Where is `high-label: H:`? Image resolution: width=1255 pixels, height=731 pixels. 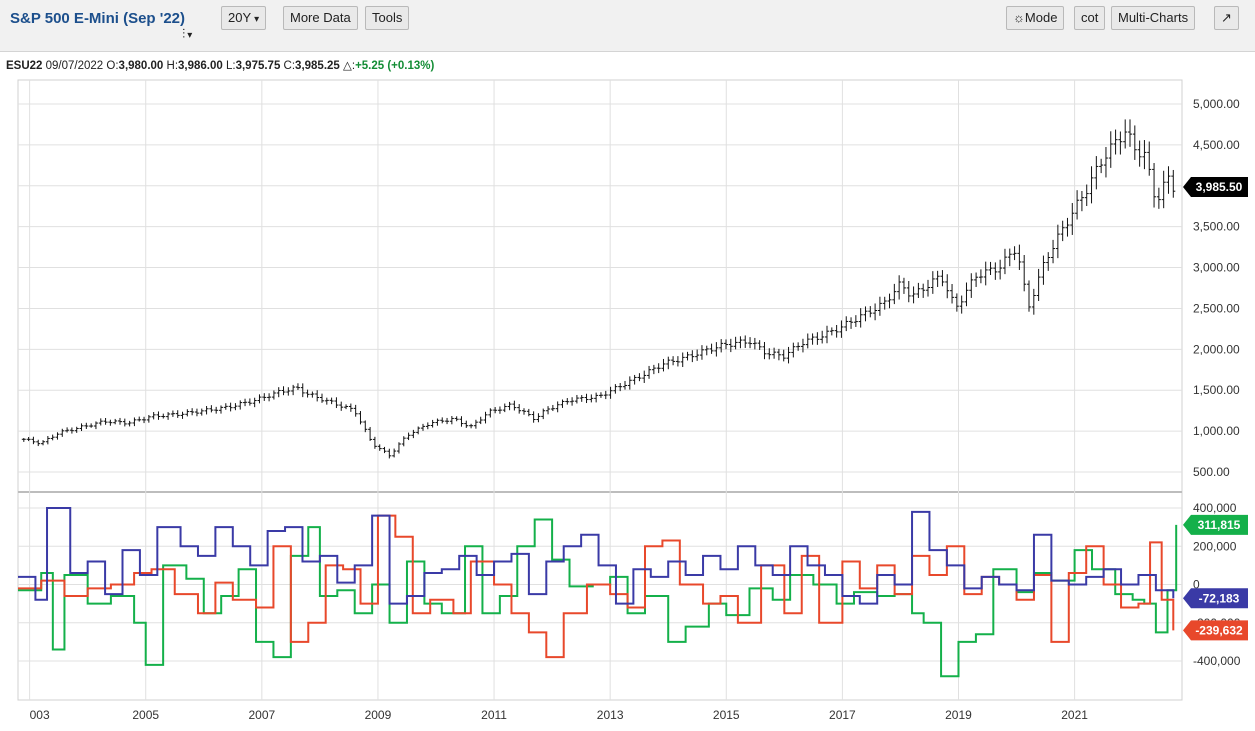
high-label: H: is located at coordinates (172, 66).